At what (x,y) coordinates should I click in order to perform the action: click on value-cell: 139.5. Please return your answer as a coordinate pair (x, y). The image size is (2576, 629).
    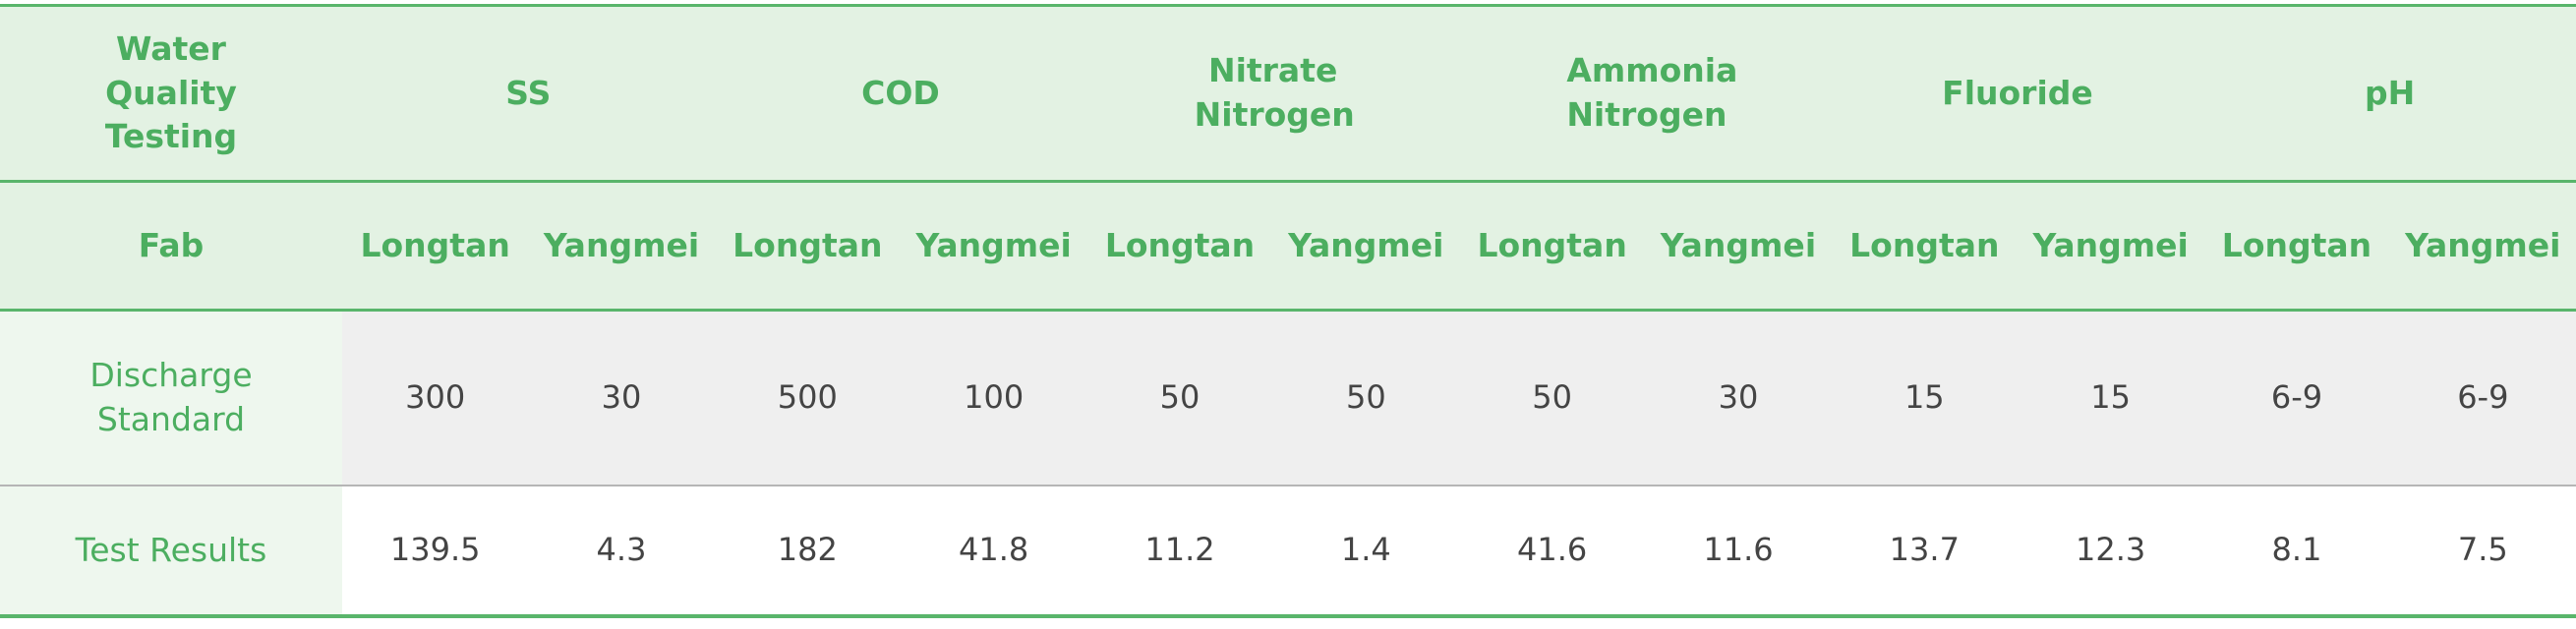
    Looking at the image, I should click on (435, 552).